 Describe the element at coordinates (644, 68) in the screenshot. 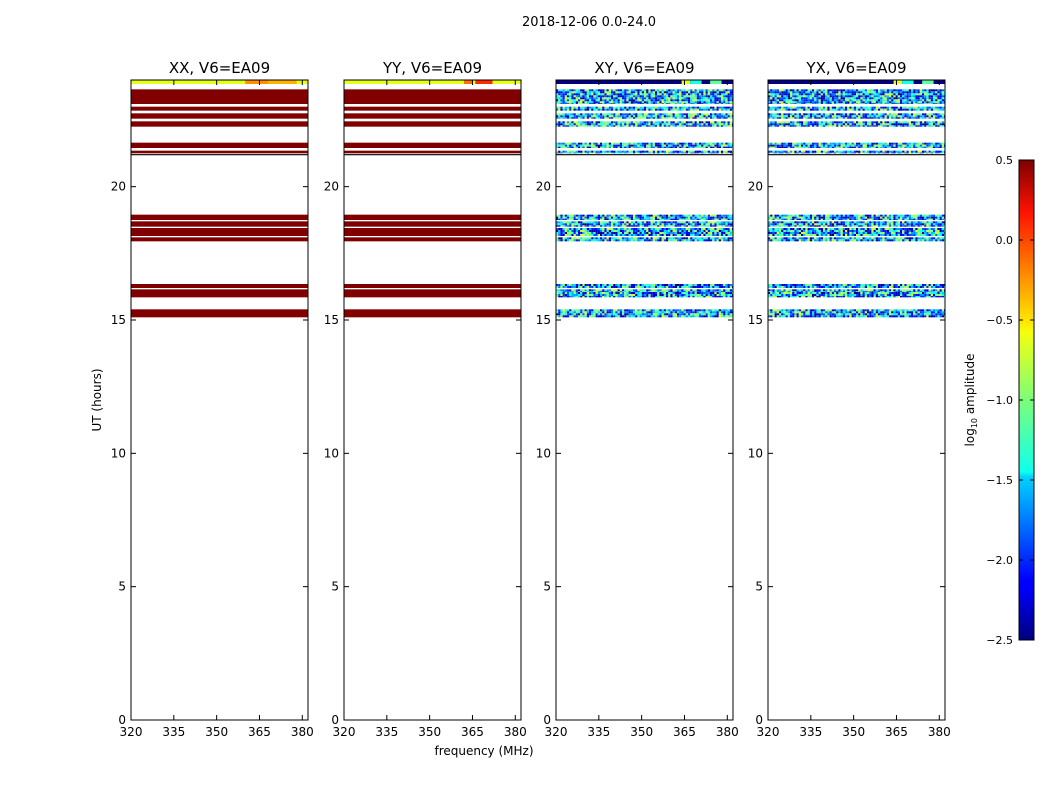

I see `panel-title: XY, V6=EA09` at that location.